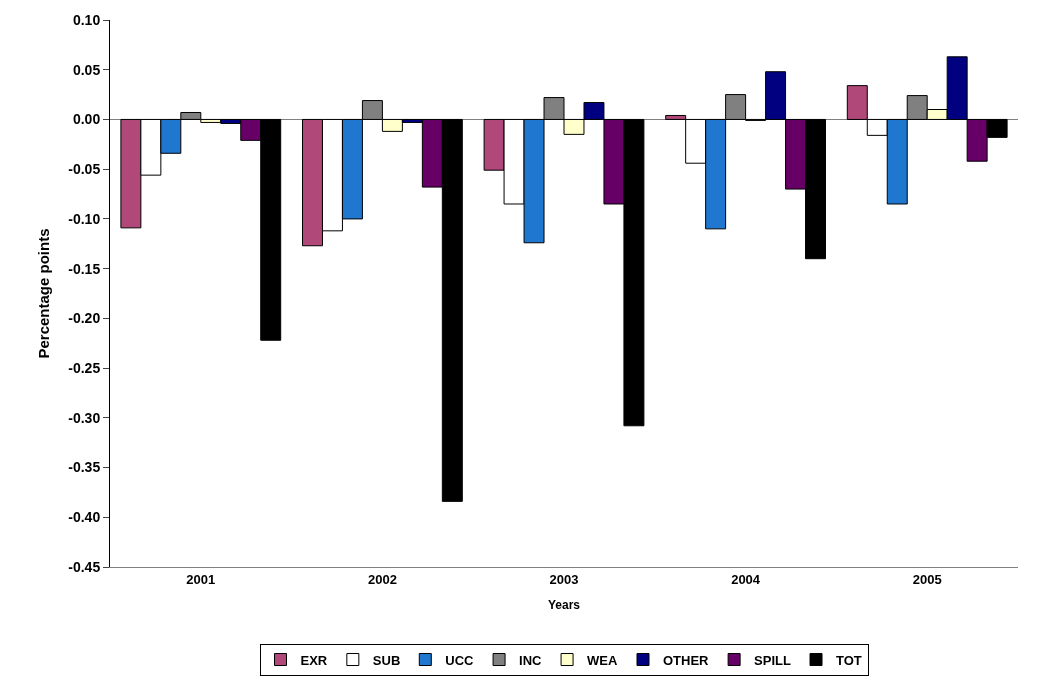  What do you see at coordinates (564, 579) in the screenshot?
I see `x-tick-label: 2003` at bounding box center [564, 579].